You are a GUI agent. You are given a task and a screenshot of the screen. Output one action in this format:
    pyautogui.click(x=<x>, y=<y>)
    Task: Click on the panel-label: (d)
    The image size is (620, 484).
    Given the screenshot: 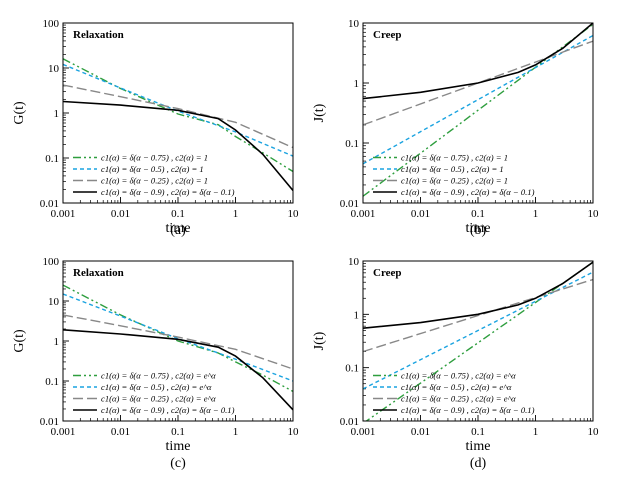 What is the action you would take?
    pyautogui.click(x=478, y=463)
    